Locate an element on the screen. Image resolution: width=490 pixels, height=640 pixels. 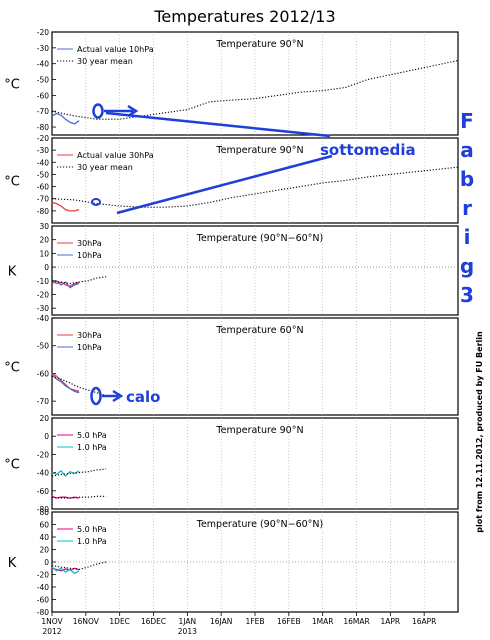
panel-4: -70 -60 -50 -40 °C Temperature 60°N 30hPa 10hPa is located at coordinates (231, 365).